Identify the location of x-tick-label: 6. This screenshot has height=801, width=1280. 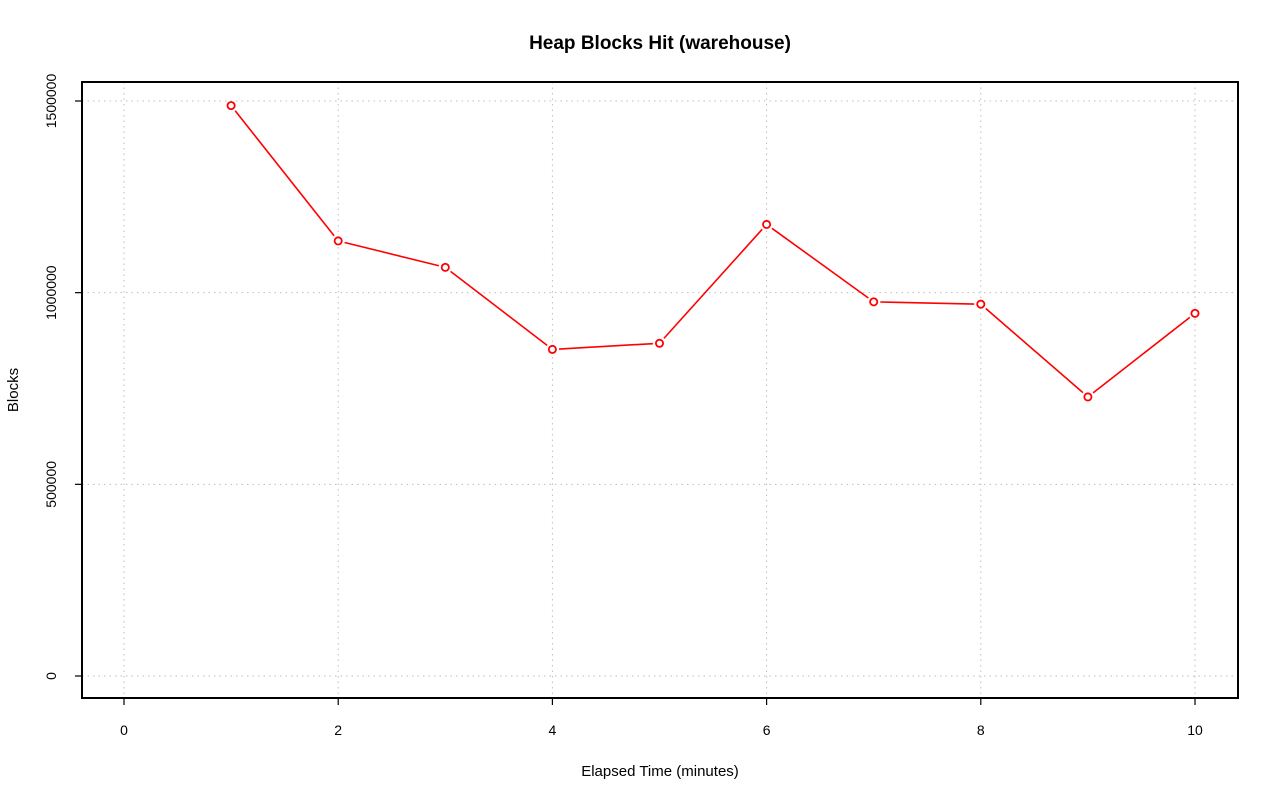
(767, 730).